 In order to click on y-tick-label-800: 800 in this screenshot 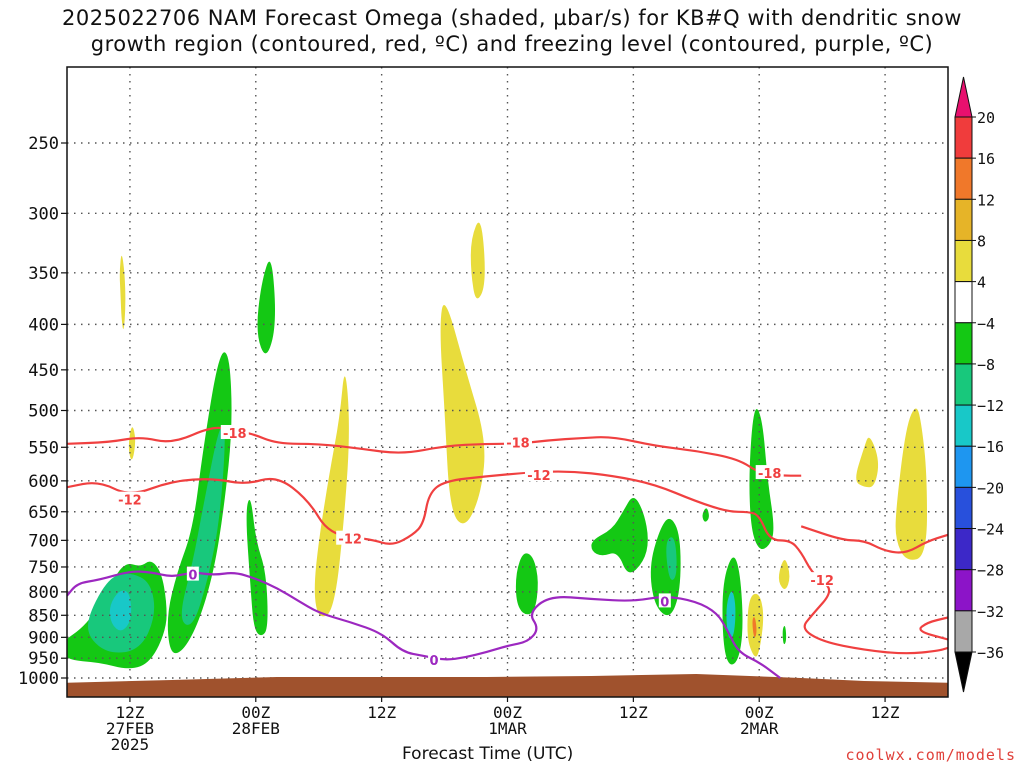, I will do `click(43, 593)`.